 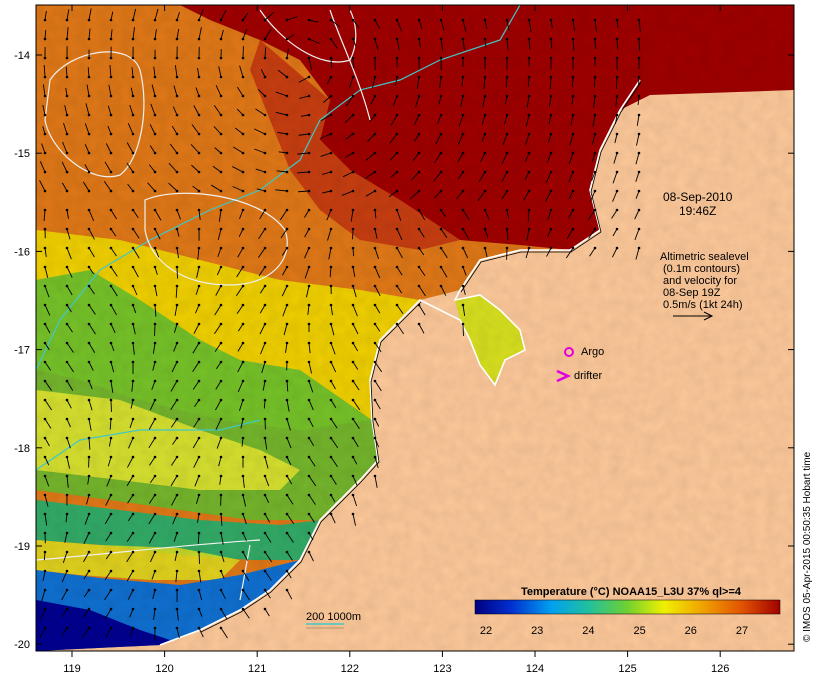 I want to click on drifter-marker, so click(x=564, y=376).